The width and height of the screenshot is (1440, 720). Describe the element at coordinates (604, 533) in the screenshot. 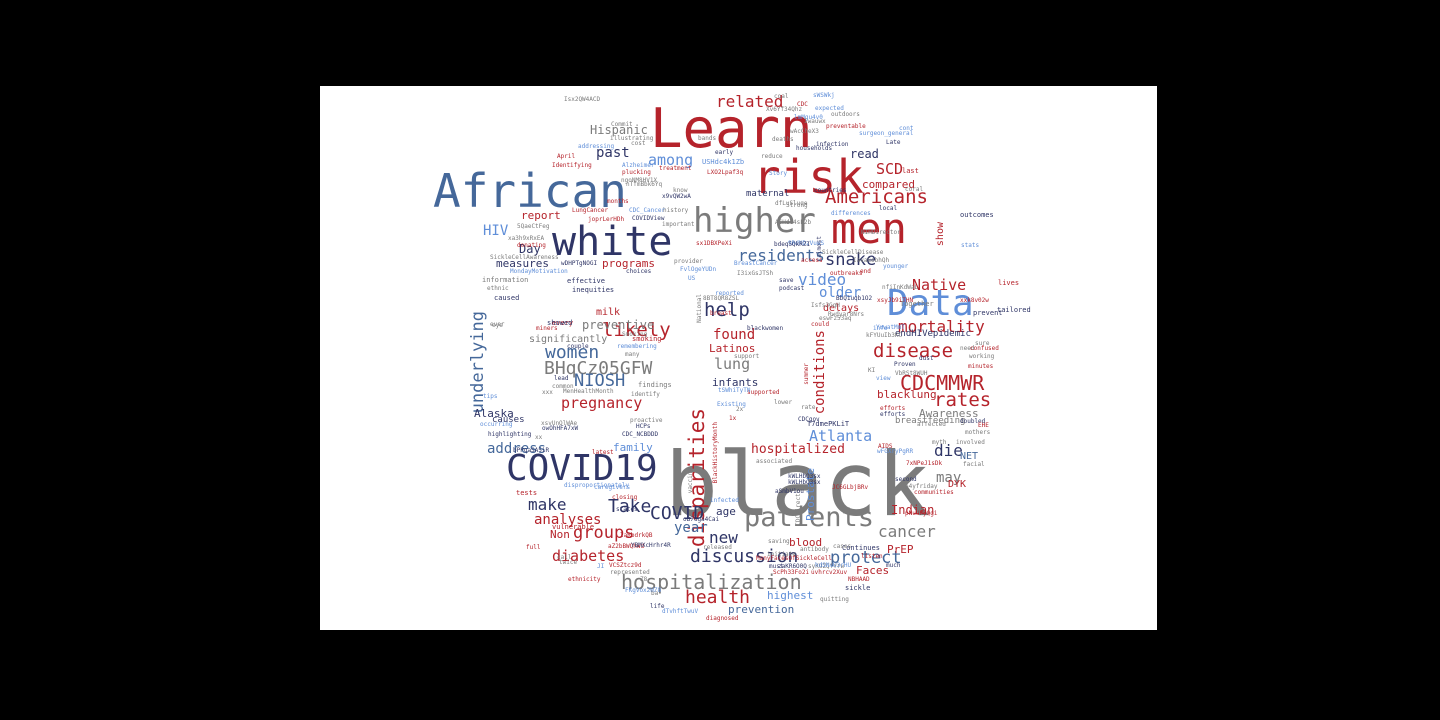

I see `word-groups: groups` at that location.